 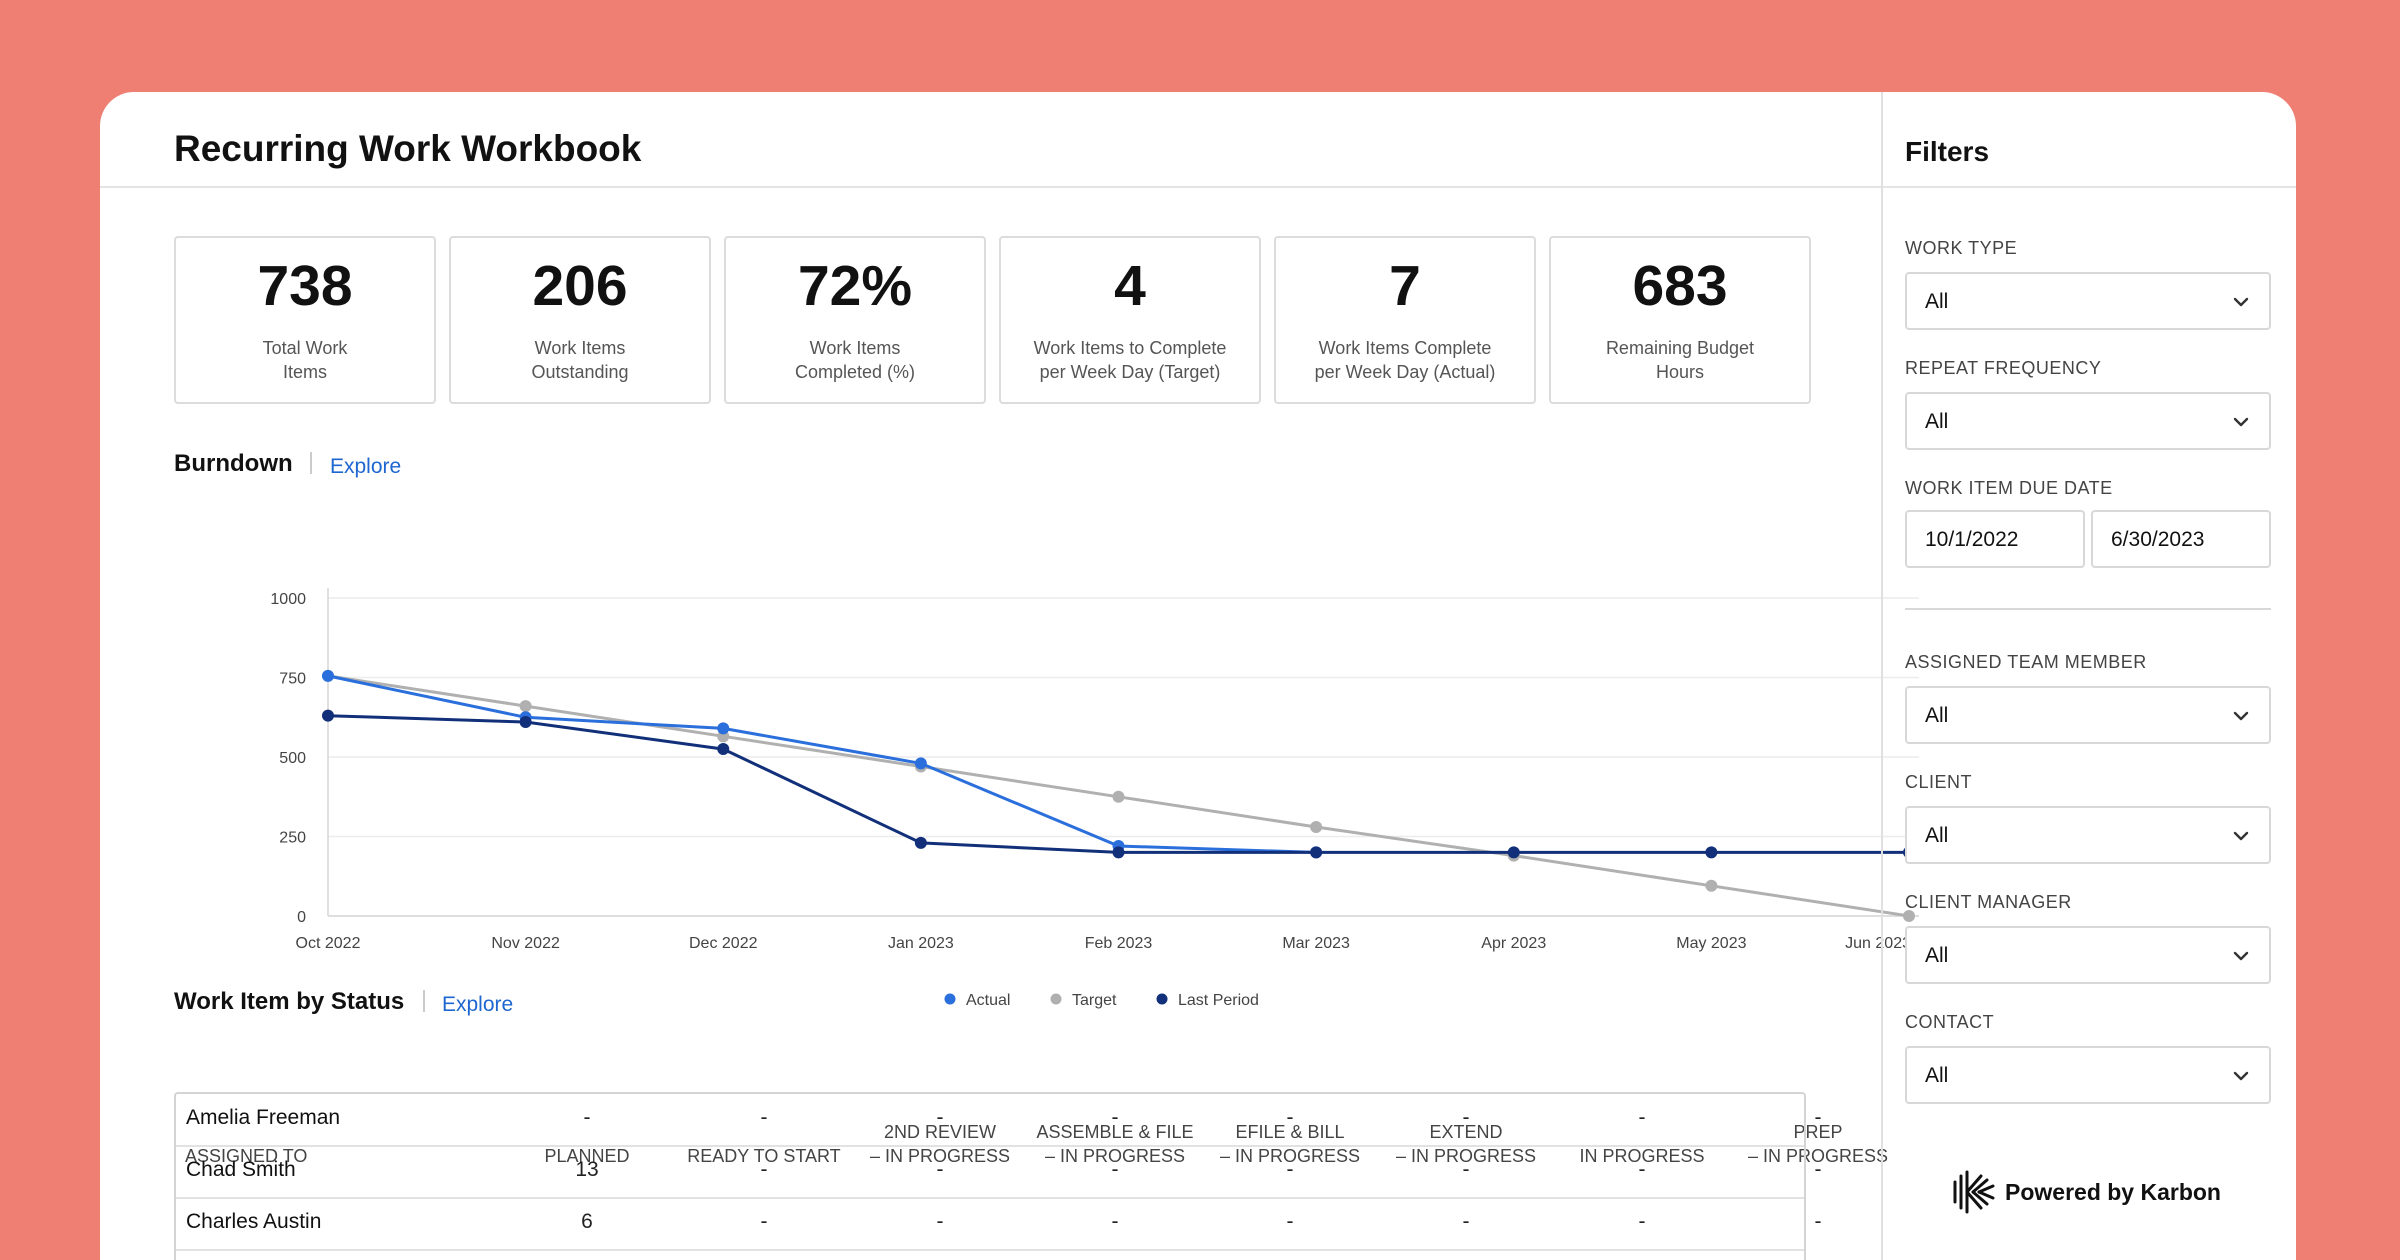 I want to click on team-member-value: All, so click(x=1937, y=715).